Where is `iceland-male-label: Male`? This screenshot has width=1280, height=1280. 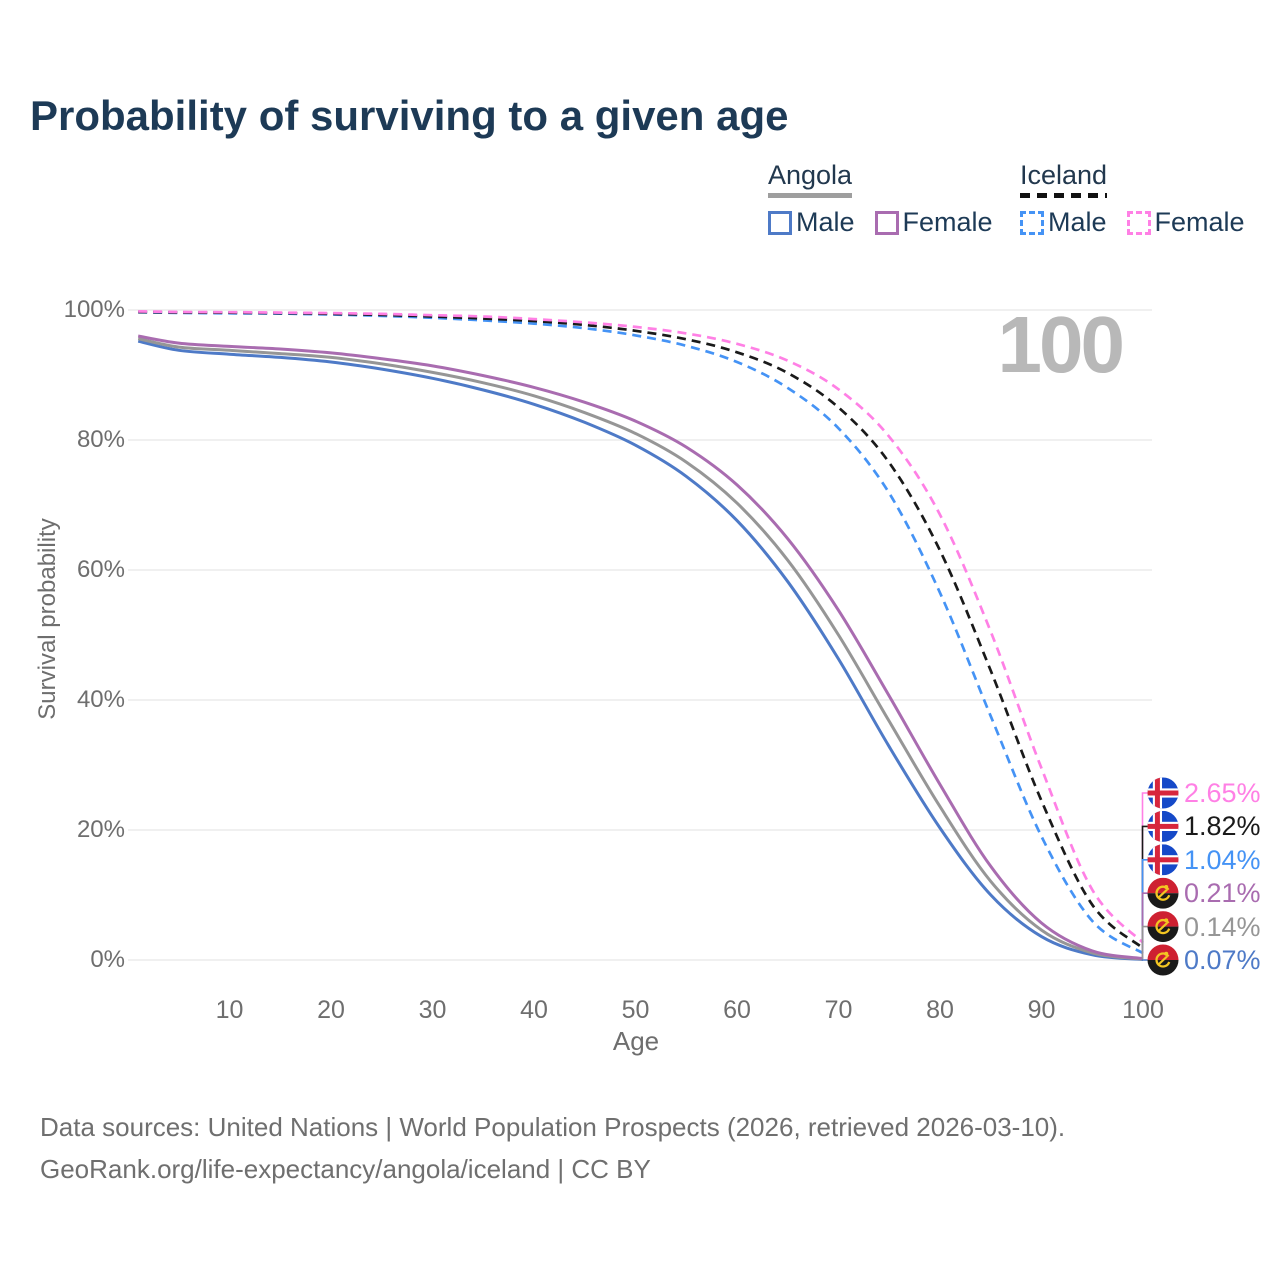 iceland-male-label: Male is located at coordinates (1077, 222).